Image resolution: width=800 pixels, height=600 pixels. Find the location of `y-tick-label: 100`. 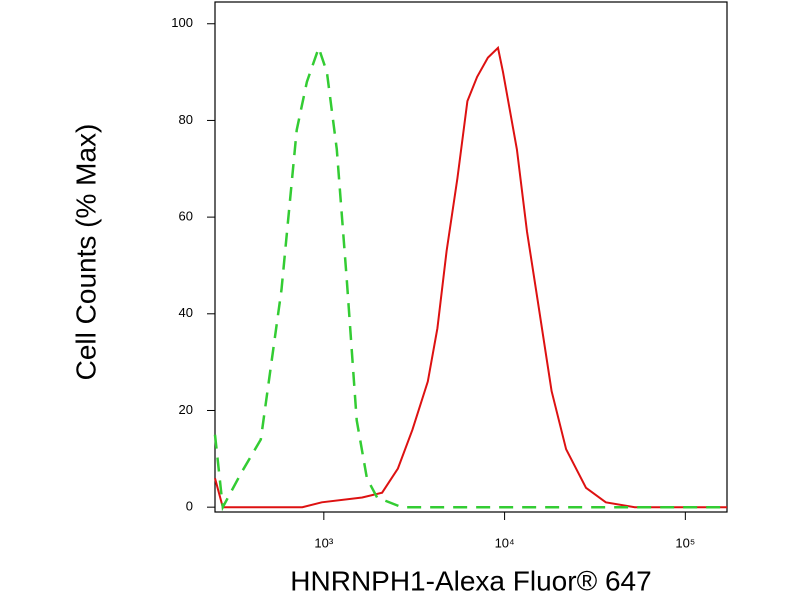

y-tick-label: 100 is located at coordinates (182, 22).